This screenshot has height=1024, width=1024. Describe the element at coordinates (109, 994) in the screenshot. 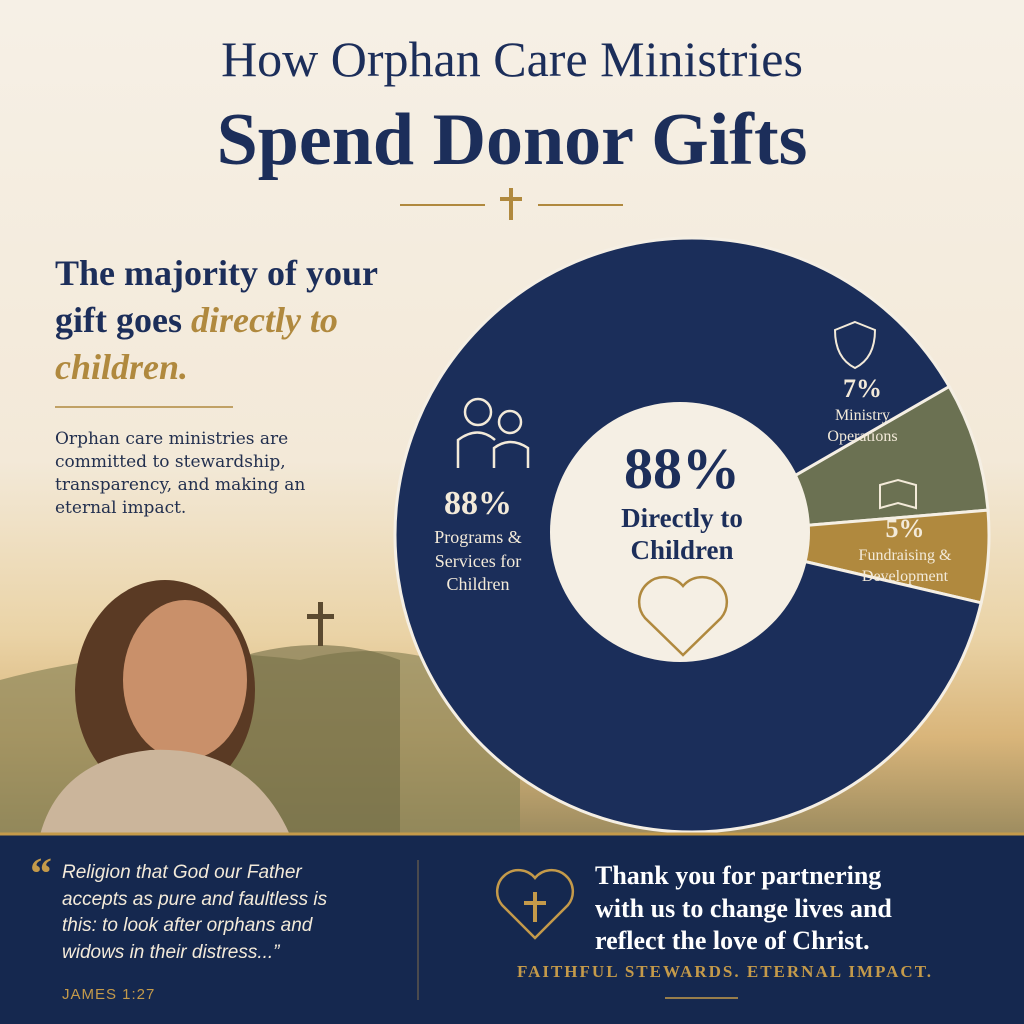

I see `citation: JAMES 1:27` at that location.